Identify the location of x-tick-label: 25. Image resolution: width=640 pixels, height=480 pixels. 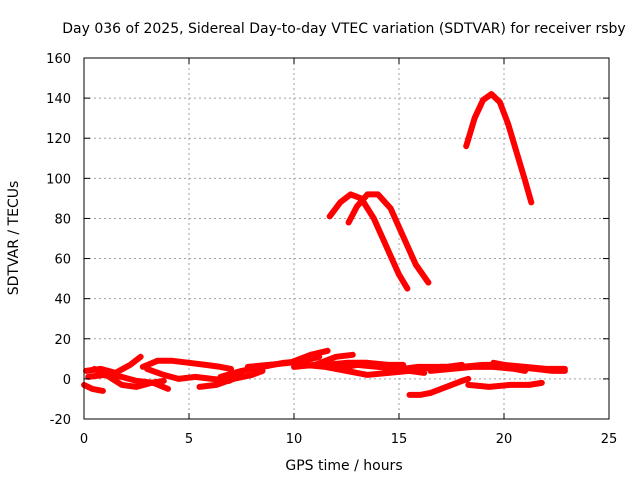
(609, 439).